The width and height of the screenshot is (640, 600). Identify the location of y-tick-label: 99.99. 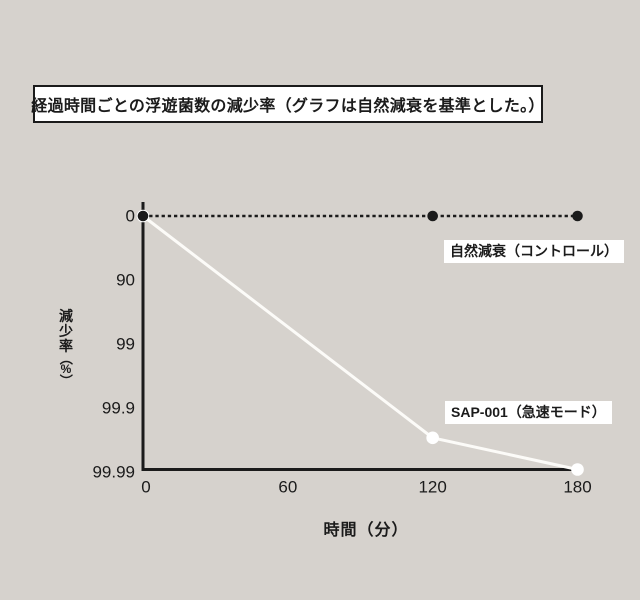
(113, 471).